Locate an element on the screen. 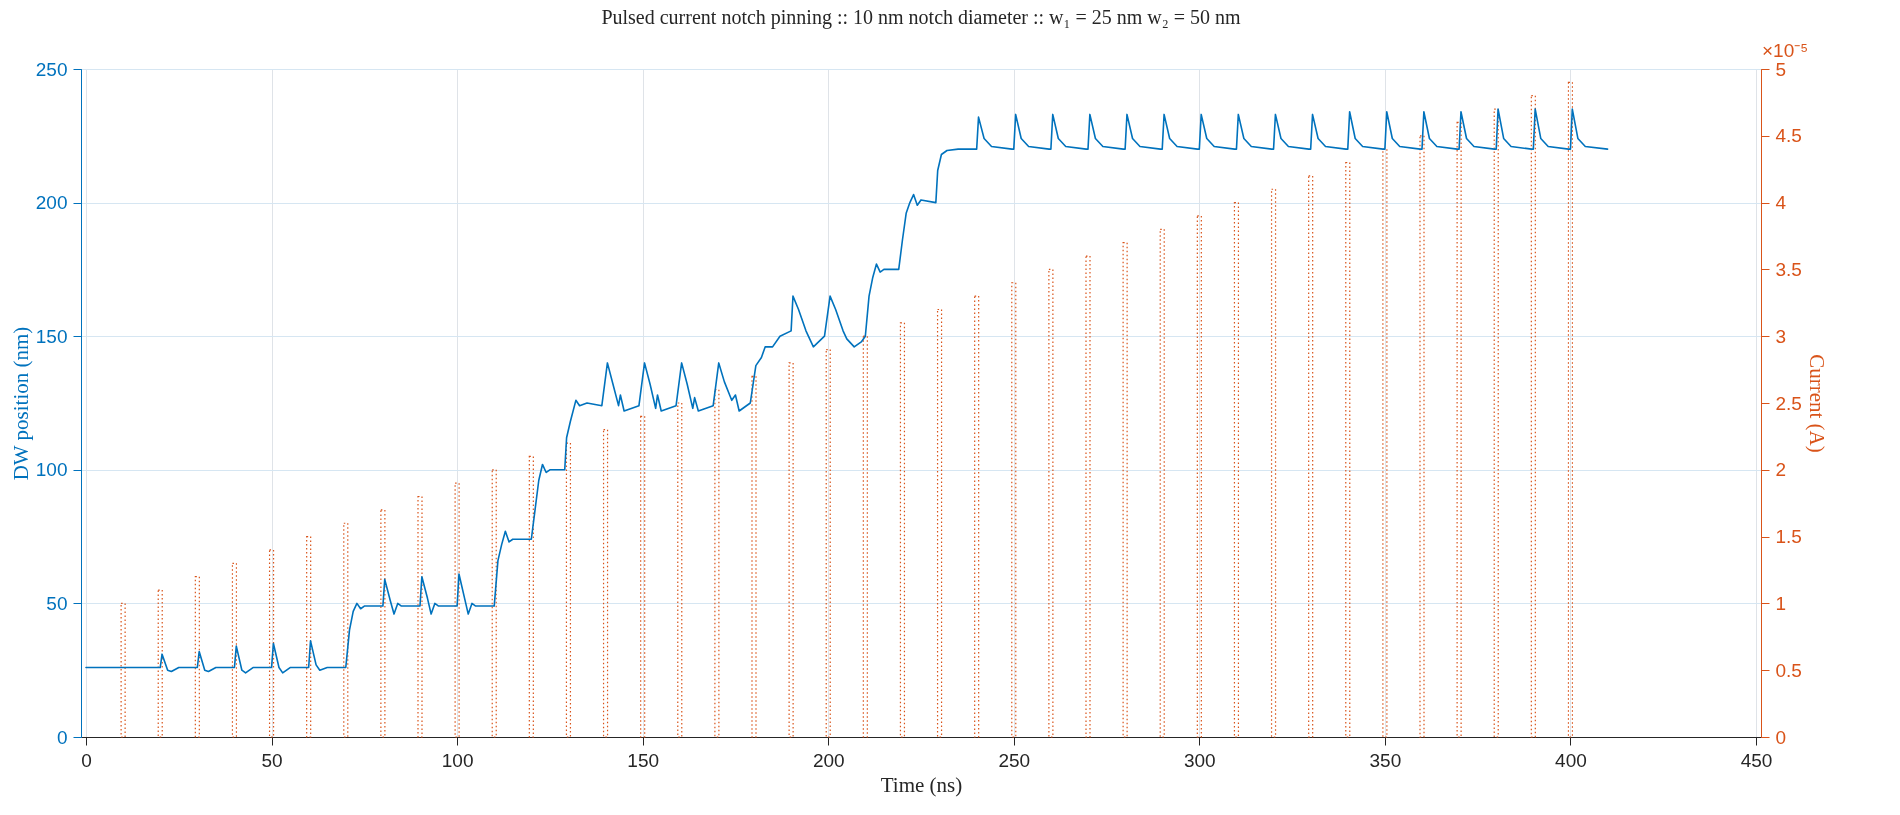  x-tick-label: 300 is located at coordinates (1199, 760).